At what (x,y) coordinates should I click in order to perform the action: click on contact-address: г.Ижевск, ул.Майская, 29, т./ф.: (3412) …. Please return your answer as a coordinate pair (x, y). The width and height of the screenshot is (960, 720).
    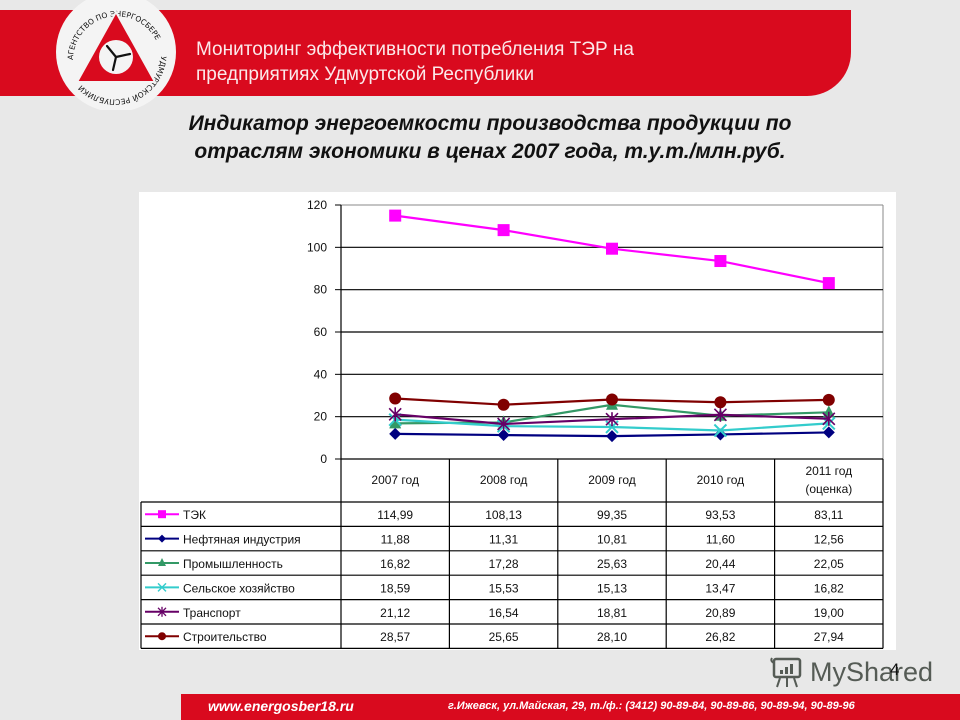
    Looking at the image, I should click on (651, 706).